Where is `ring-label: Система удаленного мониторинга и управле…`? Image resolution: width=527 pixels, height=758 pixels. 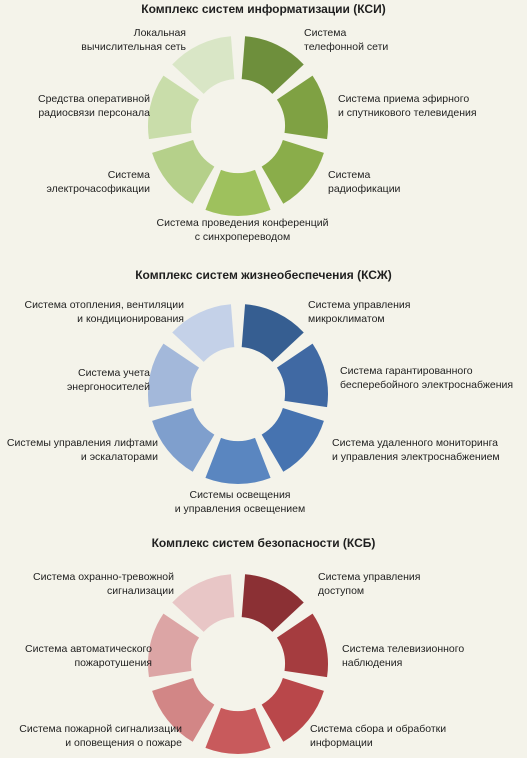 ring-label: Система удаленного мониторинга и управле… is located at coordinates (416, 450).